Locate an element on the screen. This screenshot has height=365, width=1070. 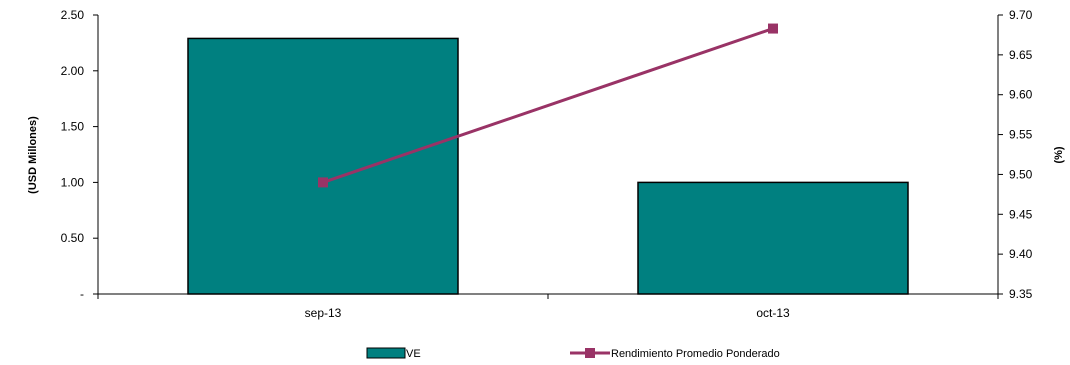
left-axis-tick-label: 2.00 is located at coordinates (73, 71).